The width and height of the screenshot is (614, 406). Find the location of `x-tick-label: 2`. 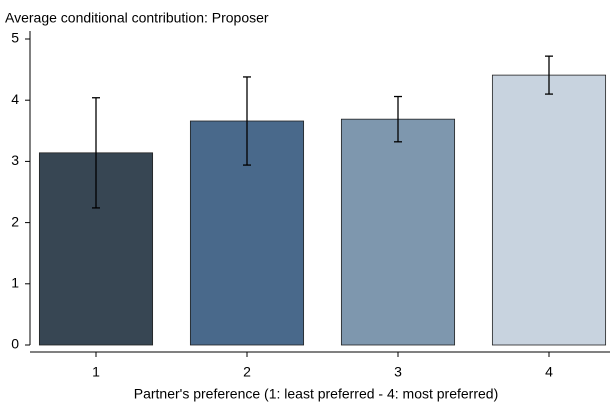

x-tick-label: 2 is located at coordinates (247, 372).